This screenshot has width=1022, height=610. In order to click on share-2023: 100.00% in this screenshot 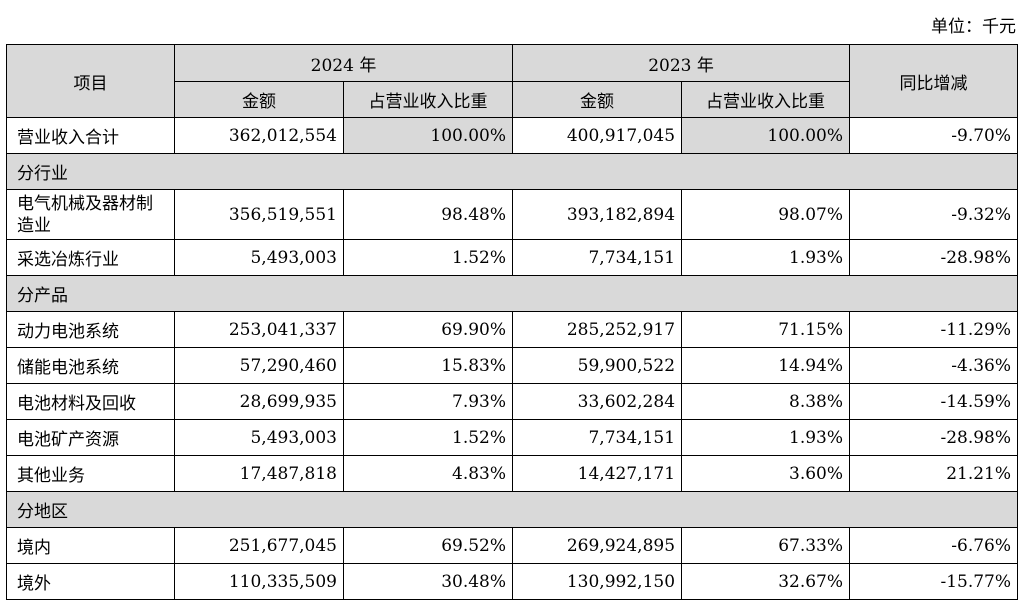, I will do `click(766, 135)`.